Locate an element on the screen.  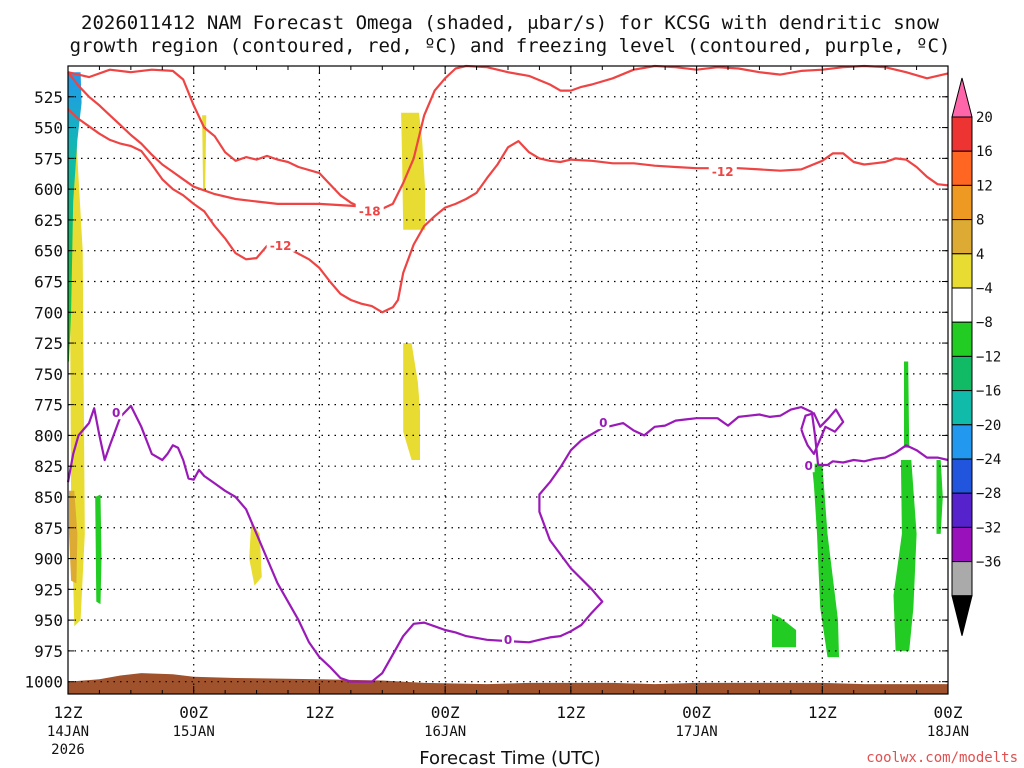
y-tick-label: 1000 is located at coordinates (43, 682).